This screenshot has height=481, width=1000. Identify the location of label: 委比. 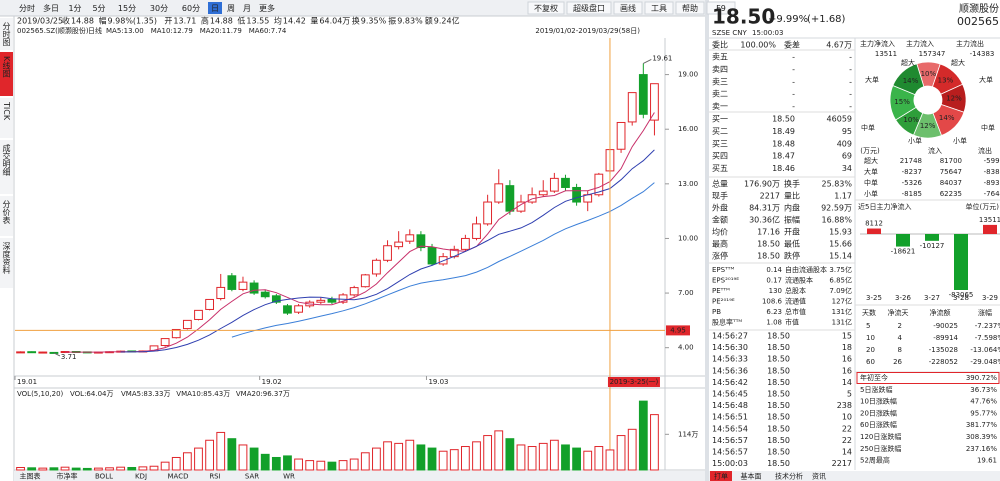
(720, 45).